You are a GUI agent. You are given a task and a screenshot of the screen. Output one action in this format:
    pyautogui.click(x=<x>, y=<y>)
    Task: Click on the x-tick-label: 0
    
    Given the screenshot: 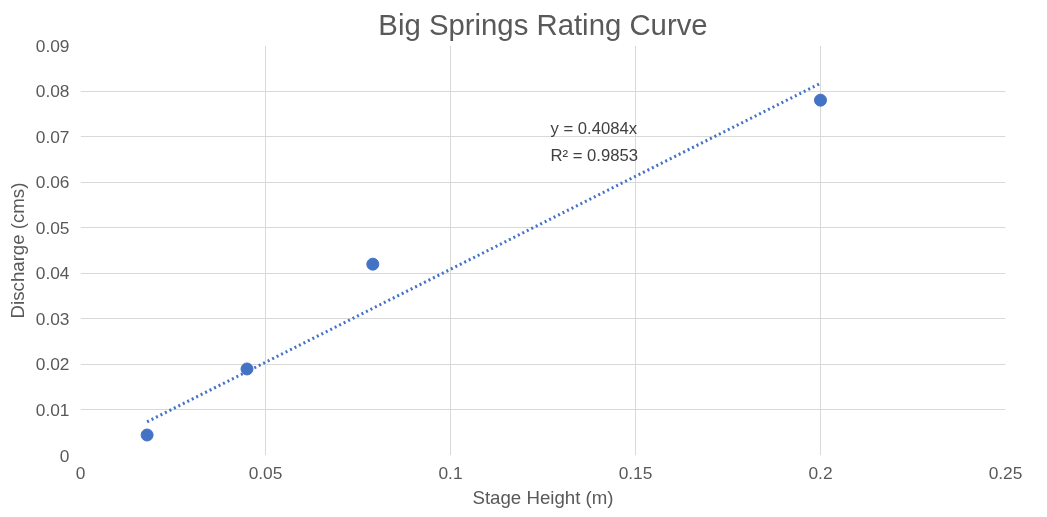 What is the action you would take?
    pyautogui.click(x=80, y=472)
    